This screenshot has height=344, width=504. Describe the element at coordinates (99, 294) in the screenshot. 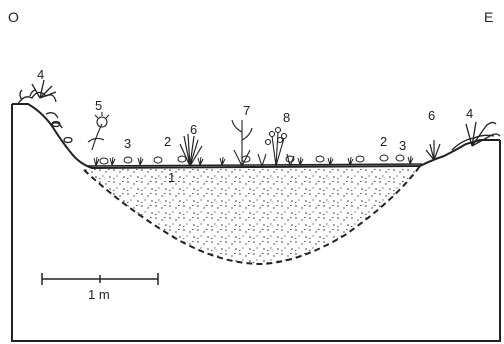

I see `scale-bar-label: 1 m` at that location.